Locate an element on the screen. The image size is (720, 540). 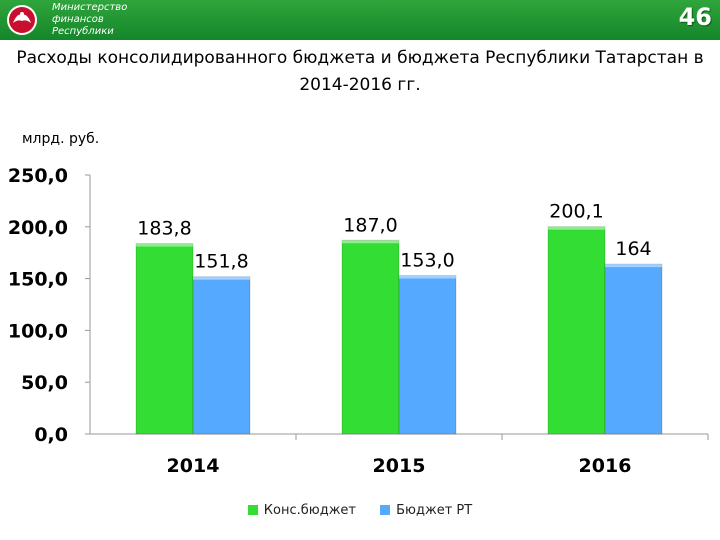
unit-label: млрд. руб. is located at coordinates (61, 139).